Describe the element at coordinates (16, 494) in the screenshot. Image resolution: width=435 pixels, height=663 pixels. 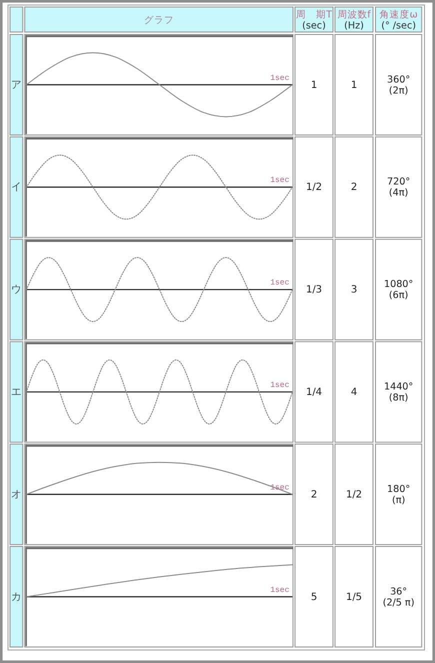
I see `text: オ` at that location.